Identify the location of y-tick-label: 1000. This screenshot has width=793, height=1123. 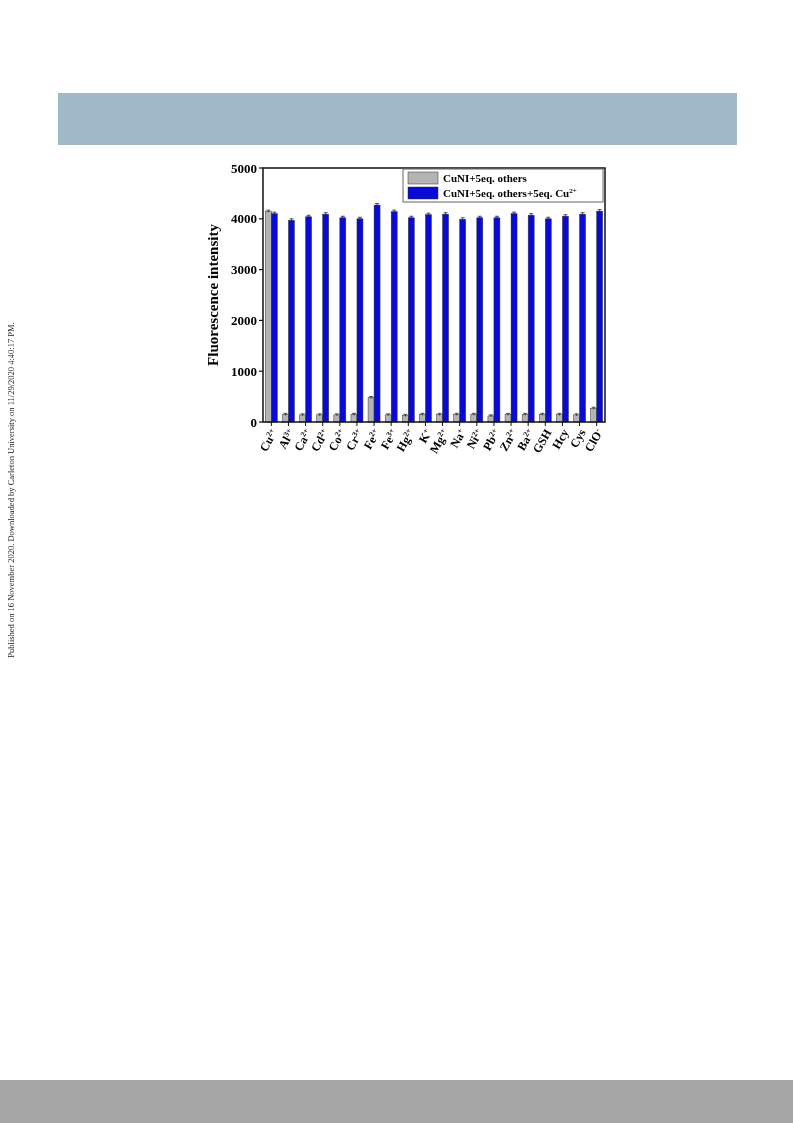
(244, 371).